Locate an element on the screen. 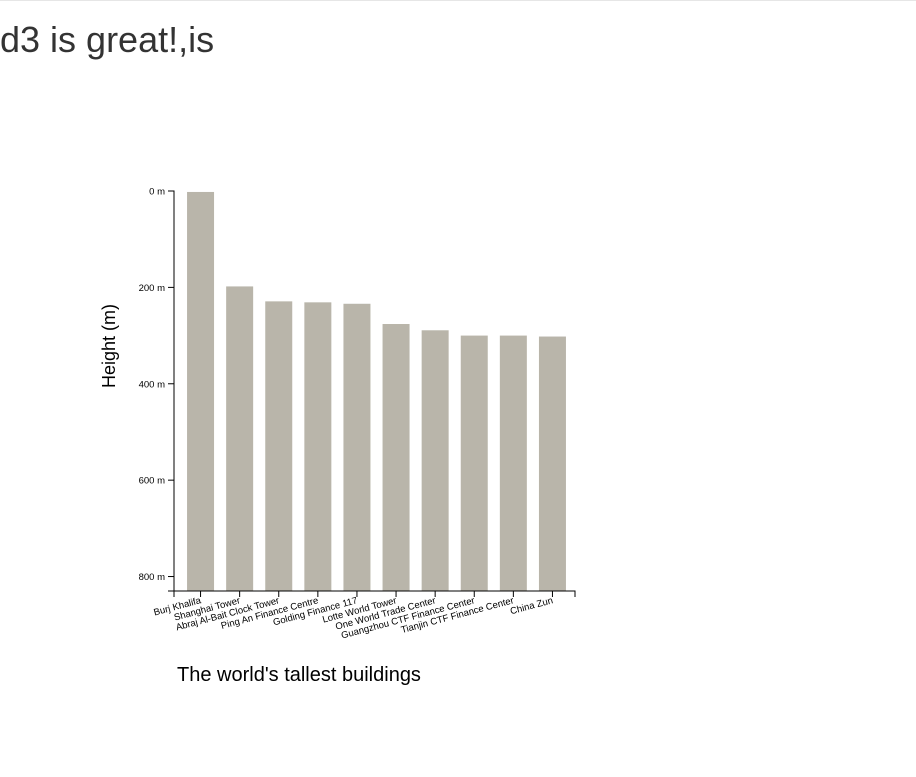  page-heading: d3 is great!,is is located at coordinates (107, 39).